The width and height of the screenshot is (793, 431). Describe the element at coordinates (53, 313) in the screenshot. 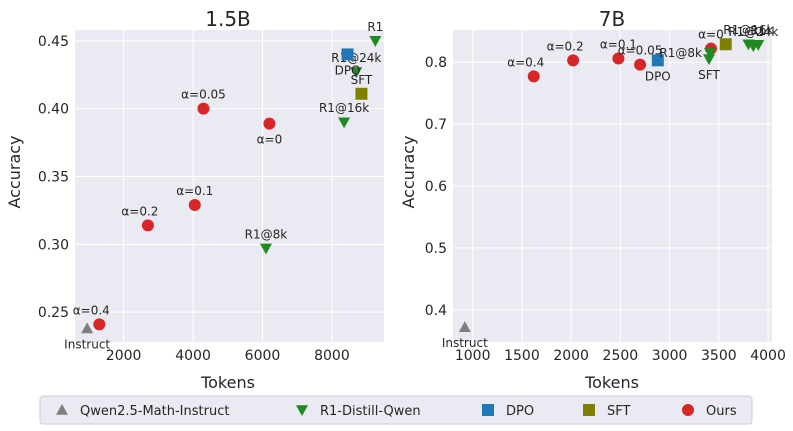

I see `y-tick-label: 0.25` at that location.